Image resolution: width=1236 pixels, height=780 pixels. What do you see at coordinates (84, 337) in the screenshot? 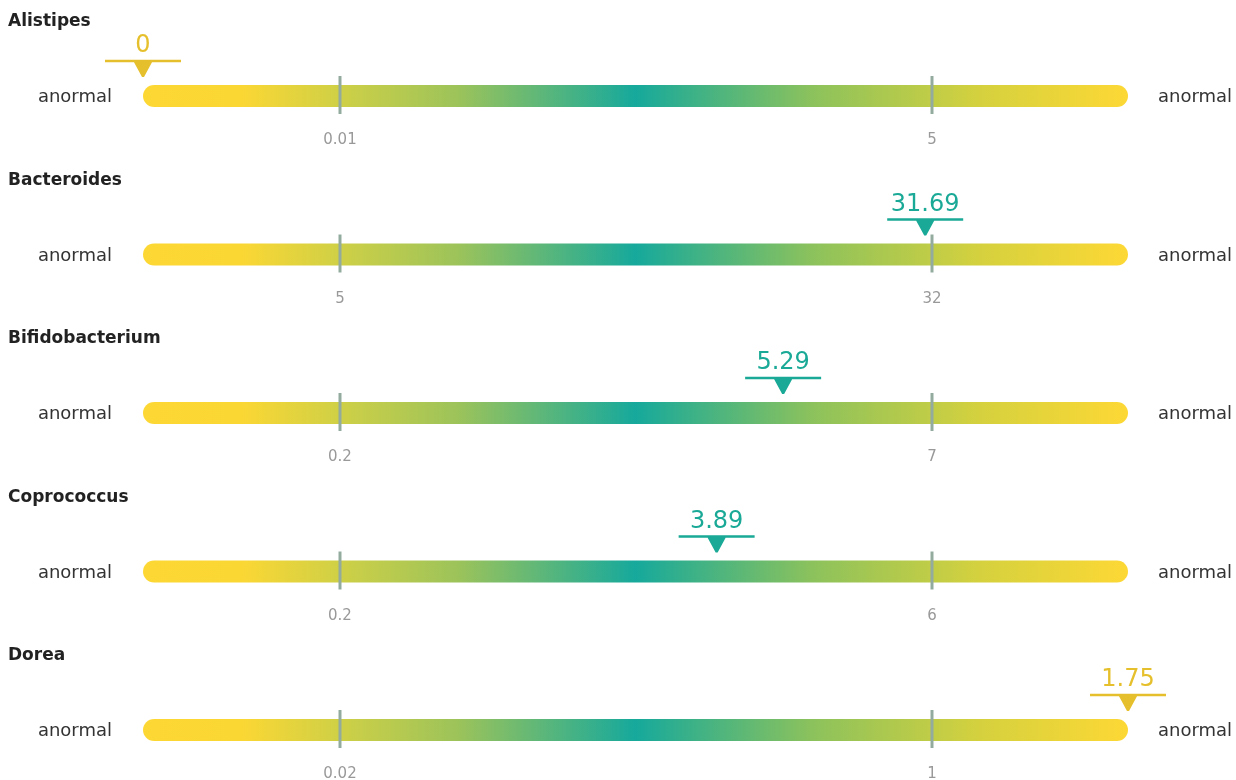
I see `text: Bifidobacterium` at bounding box center [84, 337].